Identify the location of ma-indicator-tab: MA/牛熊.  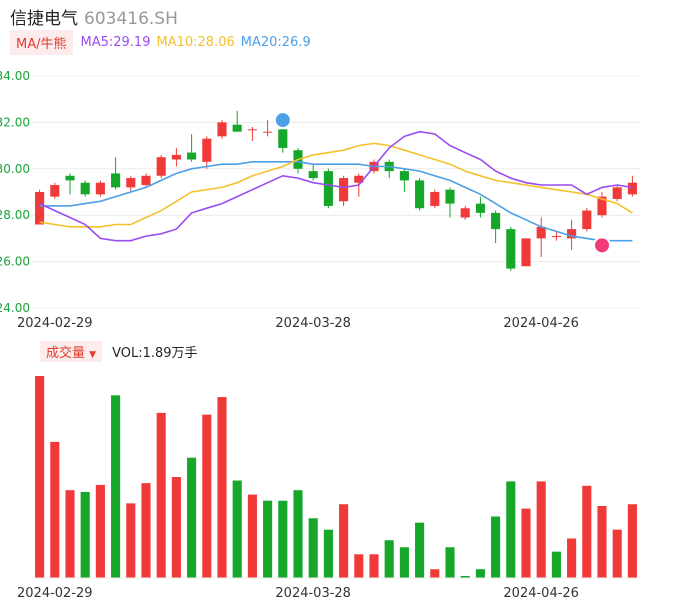
(41, 42).